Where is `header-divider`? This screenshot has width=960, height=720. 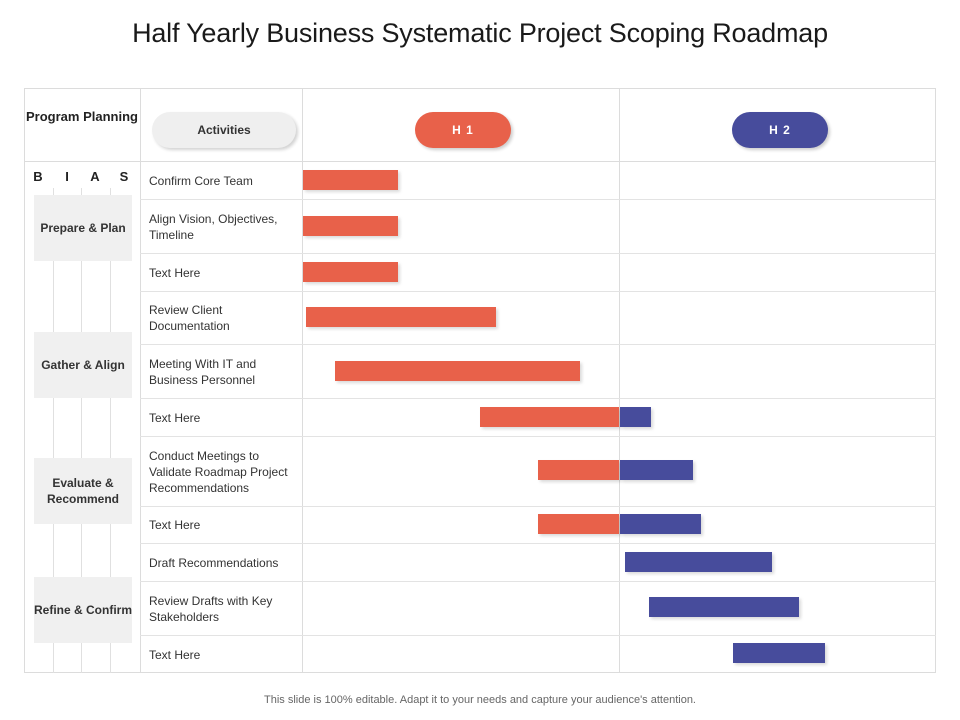
header-divider is located at coordinates (480, 161).